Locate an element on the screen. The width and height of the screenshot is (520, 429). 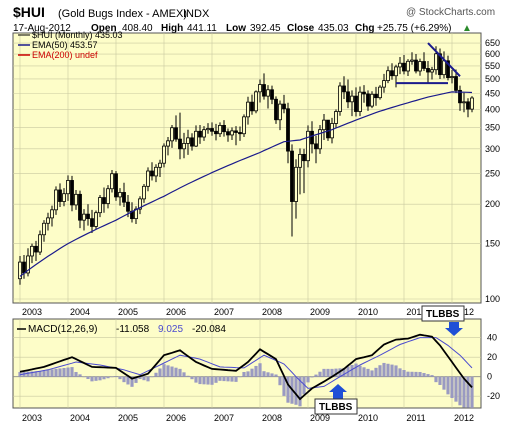
tlbbs-bottom-arrow-icon is located at coordinates (338, 391).